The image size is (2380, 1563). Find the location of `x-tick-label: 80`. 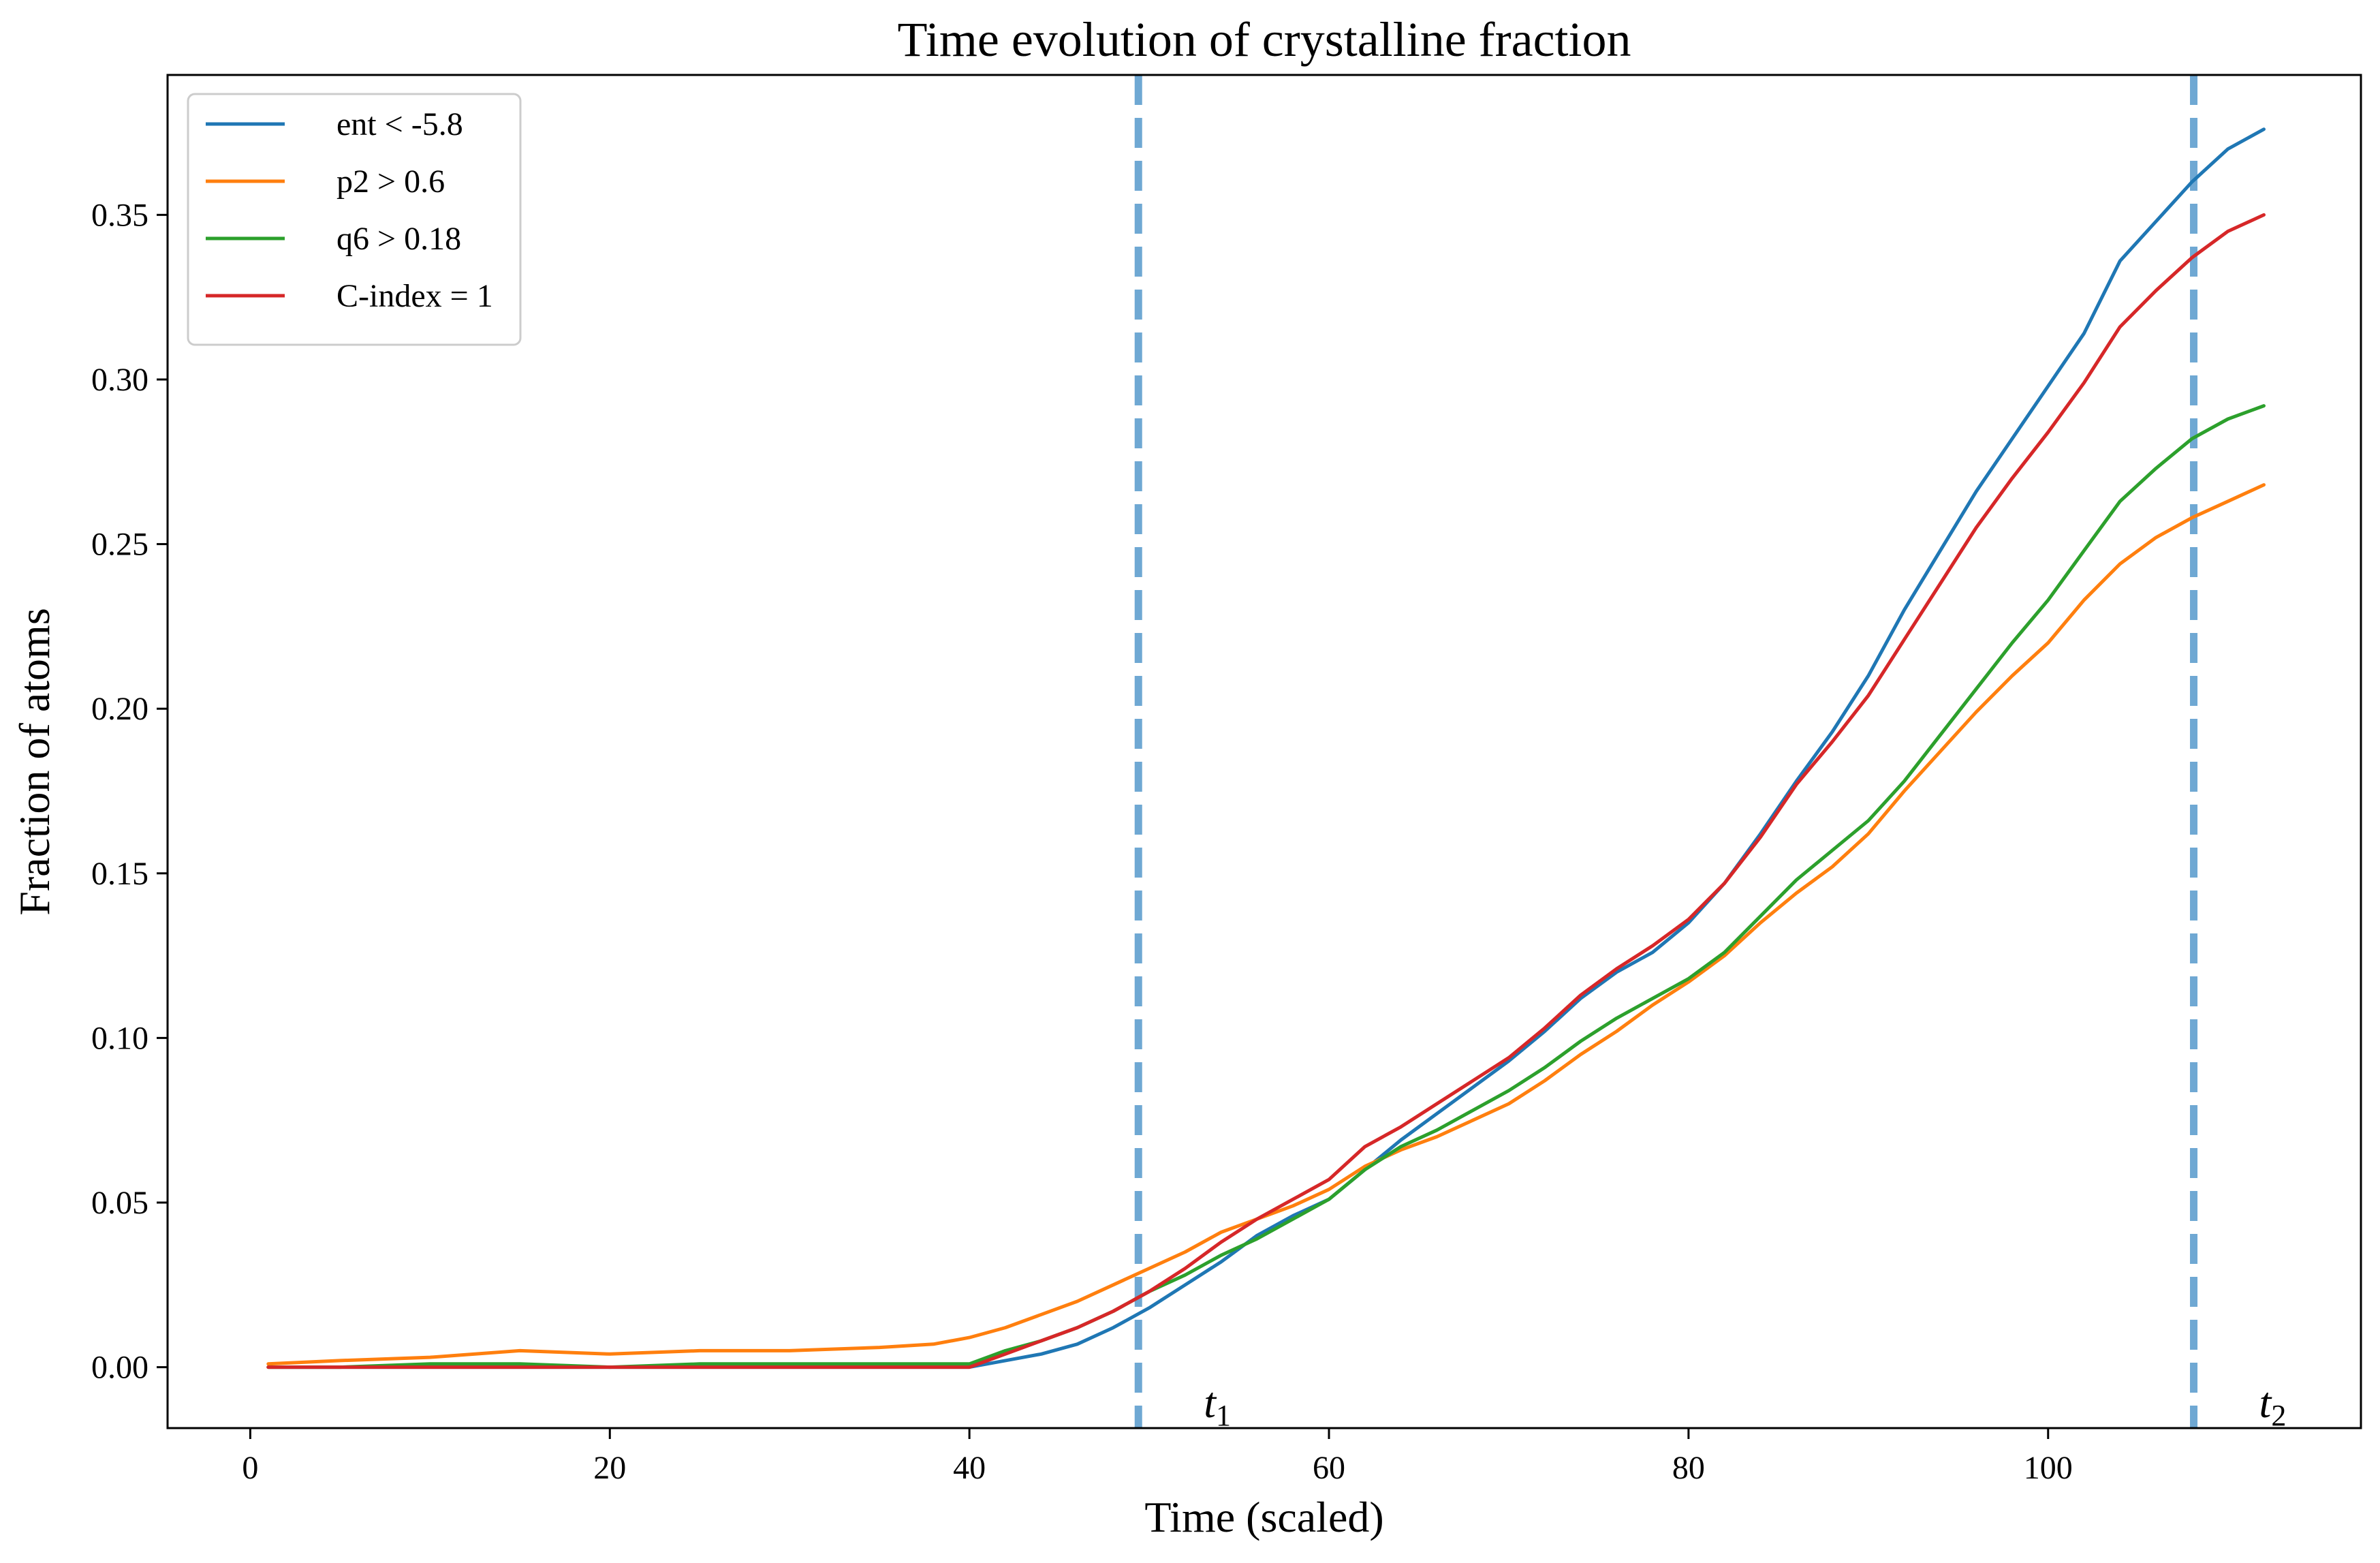

x-tick-label: 80 is located at coordinates (1689, 1468).